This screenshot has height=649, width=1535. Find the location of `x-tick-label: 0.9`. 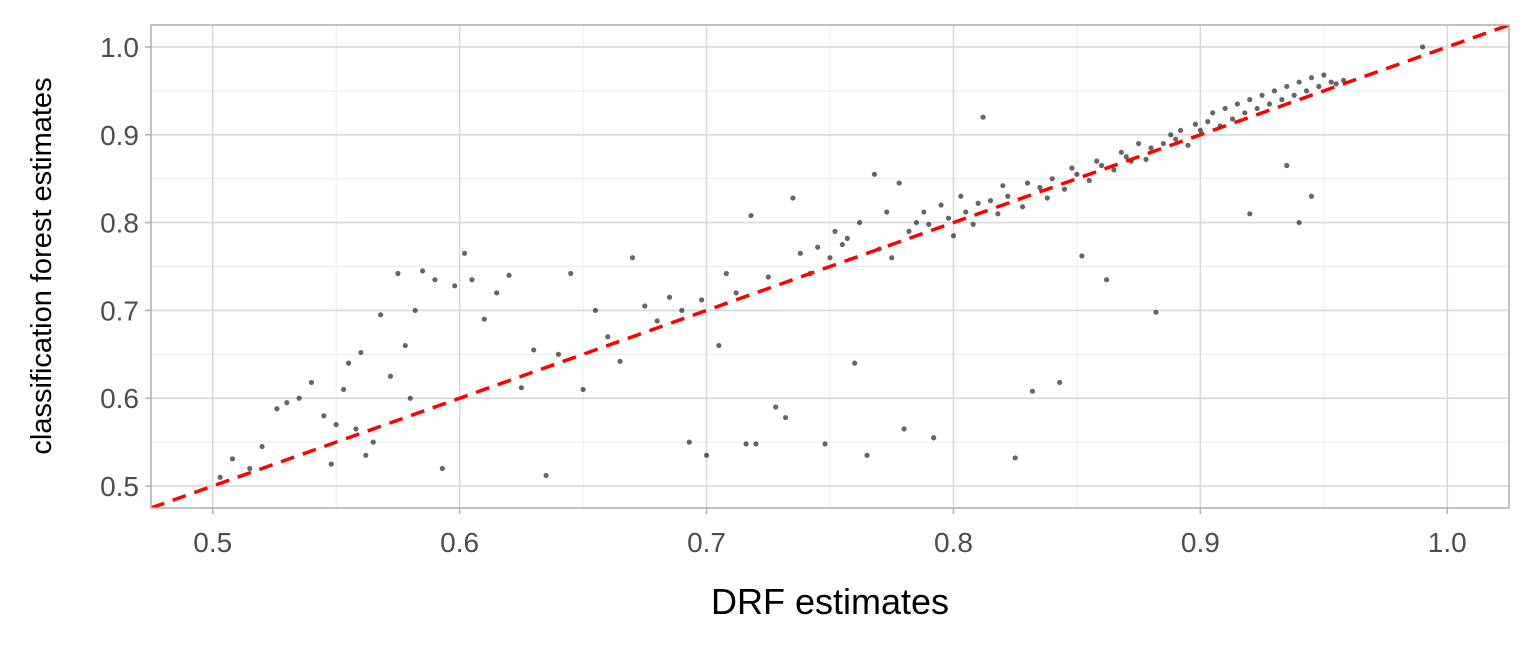

x-tick-label: 0.9 is located at coordinates (1200, 542).